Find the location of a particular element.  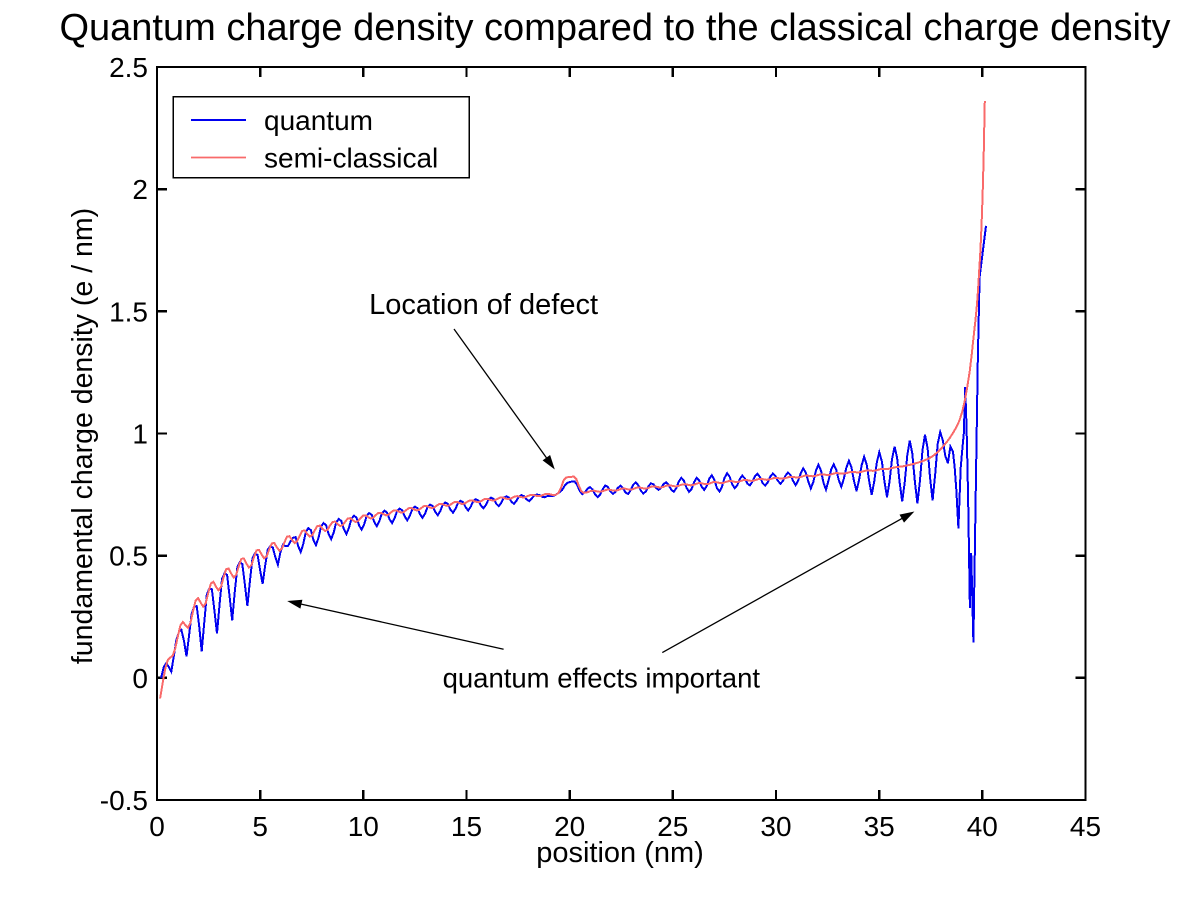

svg-text: 1 is located at coordinates (140, 434).